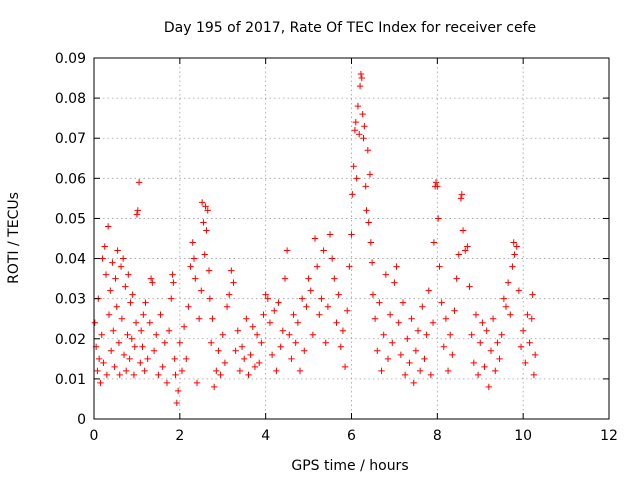 This screenshot has width=640, height=480. What do you see at coordinates (70, 99) in the screenshot?
I see `y-tick-label: 0.08` at bounding box center [70, 99].